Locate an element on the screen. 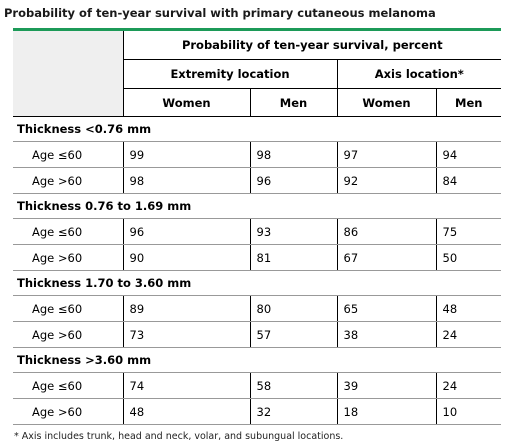 The height and width of the screenshot is (446, 510). value-cell: 75 is located at coordinates (469, 231).